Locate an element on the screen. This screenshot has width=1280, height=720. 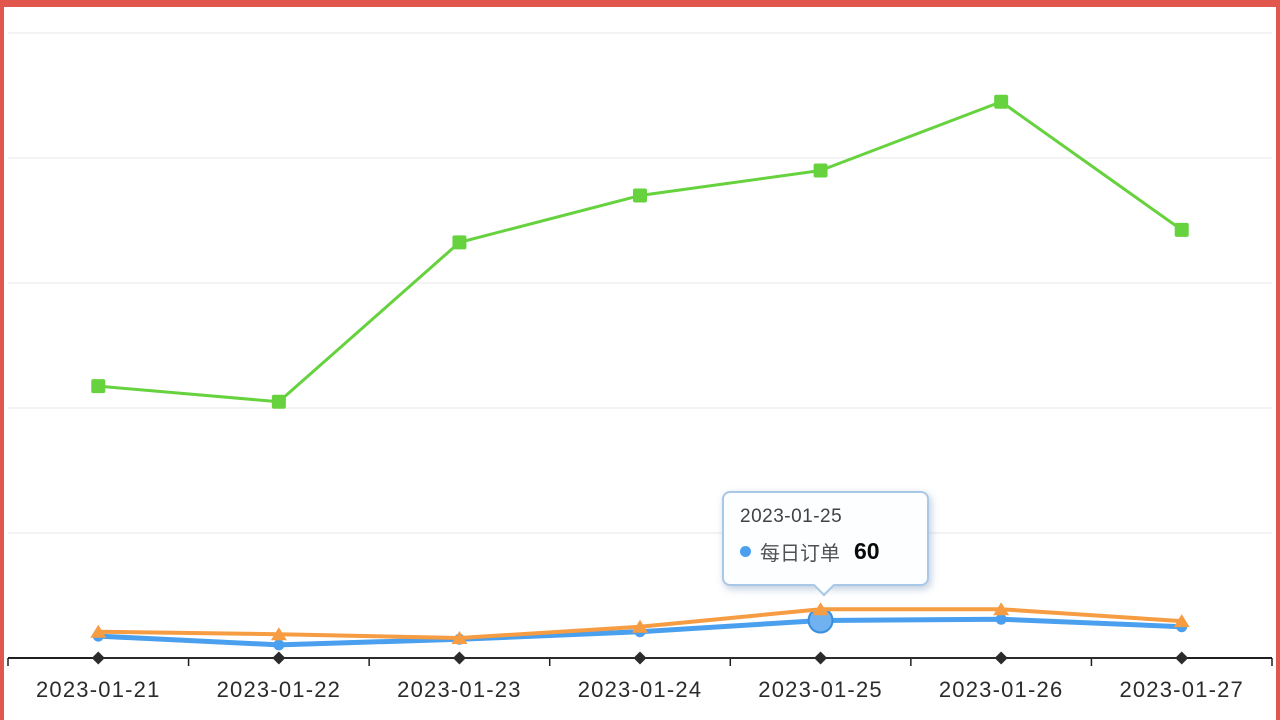
tooltip-series-label: 每日订单 is located at coordinates (800, 554).